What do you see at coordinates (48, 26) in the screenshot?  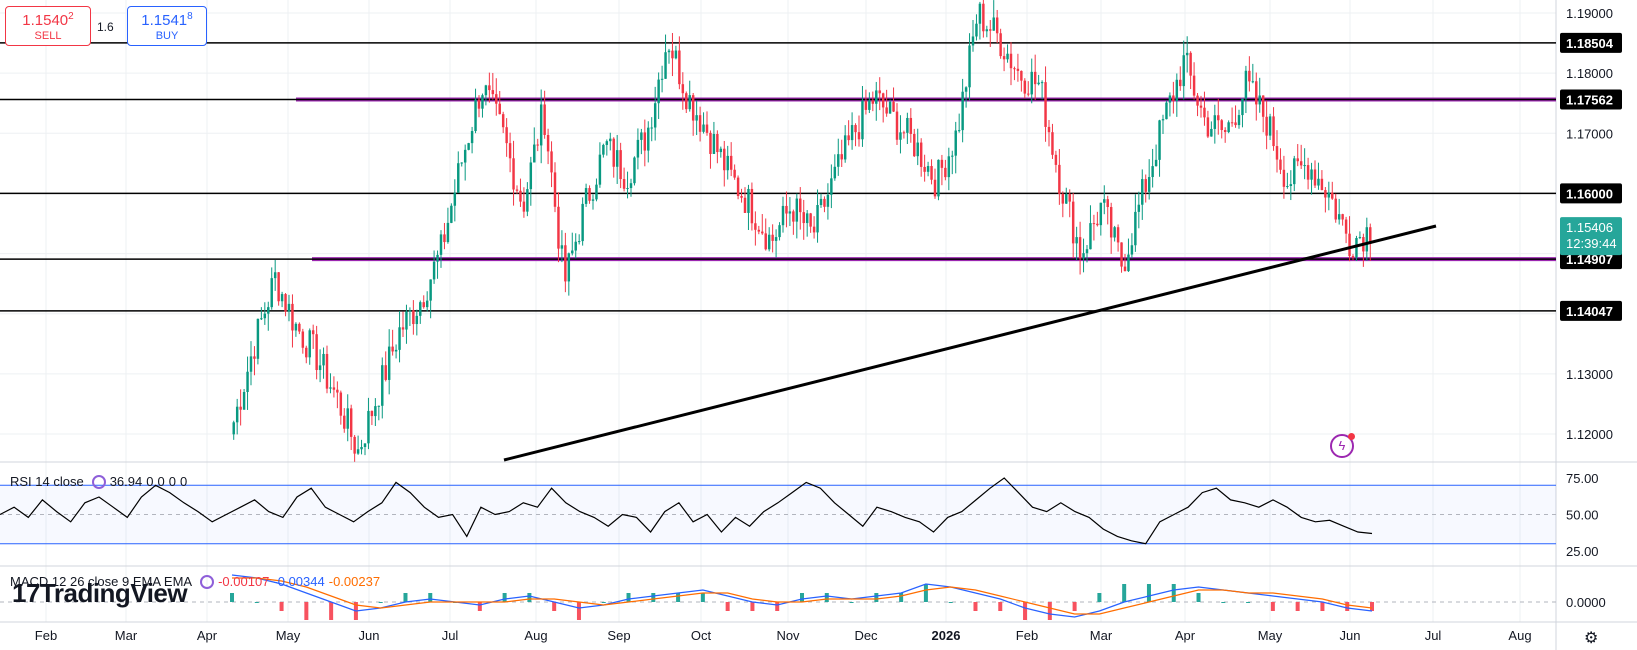 I see `sell-button: 1.15402 SELL` at bounding box center [48, 26].